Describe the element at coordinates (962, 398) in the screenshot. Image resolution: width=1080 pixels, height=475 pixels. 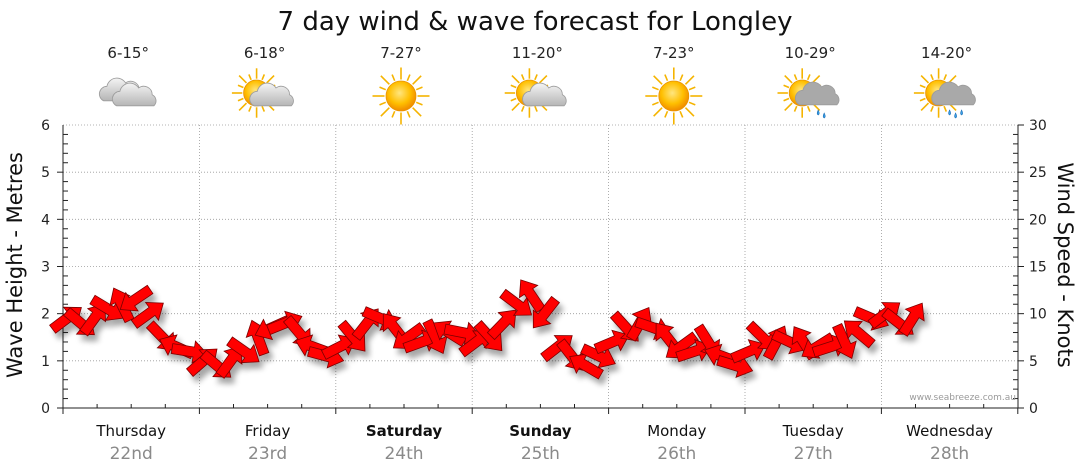
I see `credit-text: www.seabreeze.com.au` at that location.